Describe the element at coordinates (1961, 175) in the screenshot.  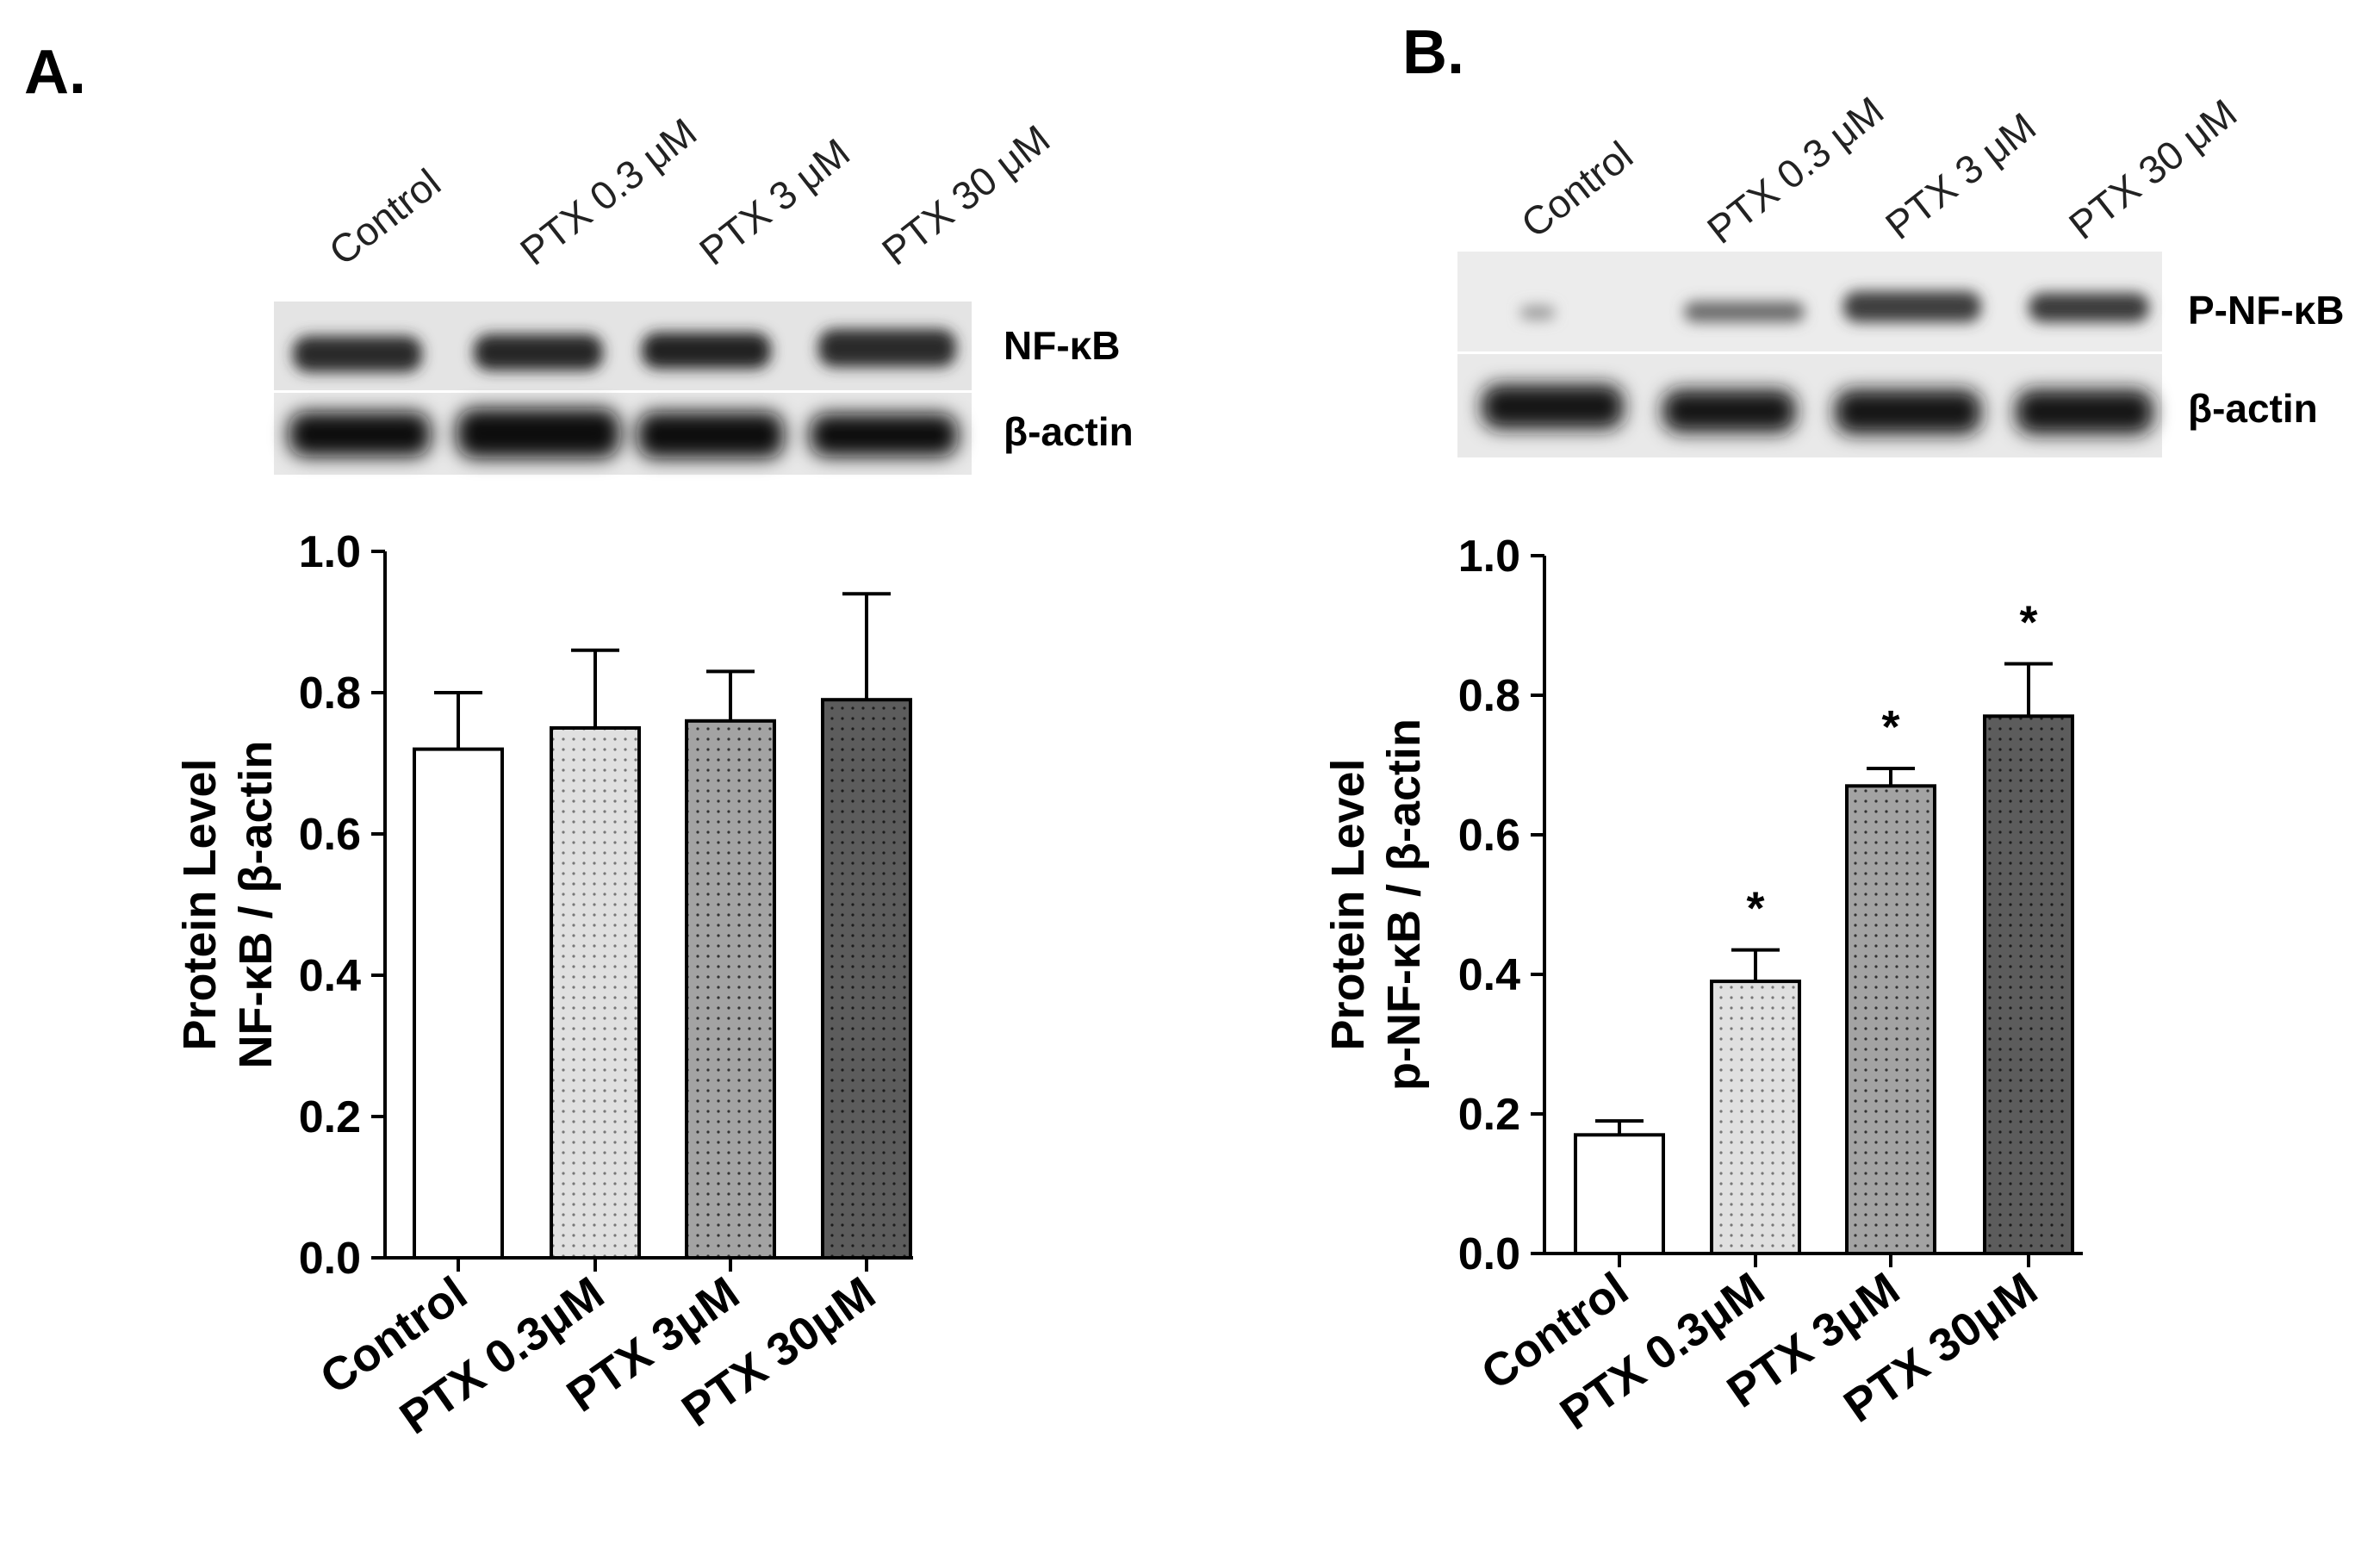
I see `blot-b-lane-label: PTX 3 μM` at that location.